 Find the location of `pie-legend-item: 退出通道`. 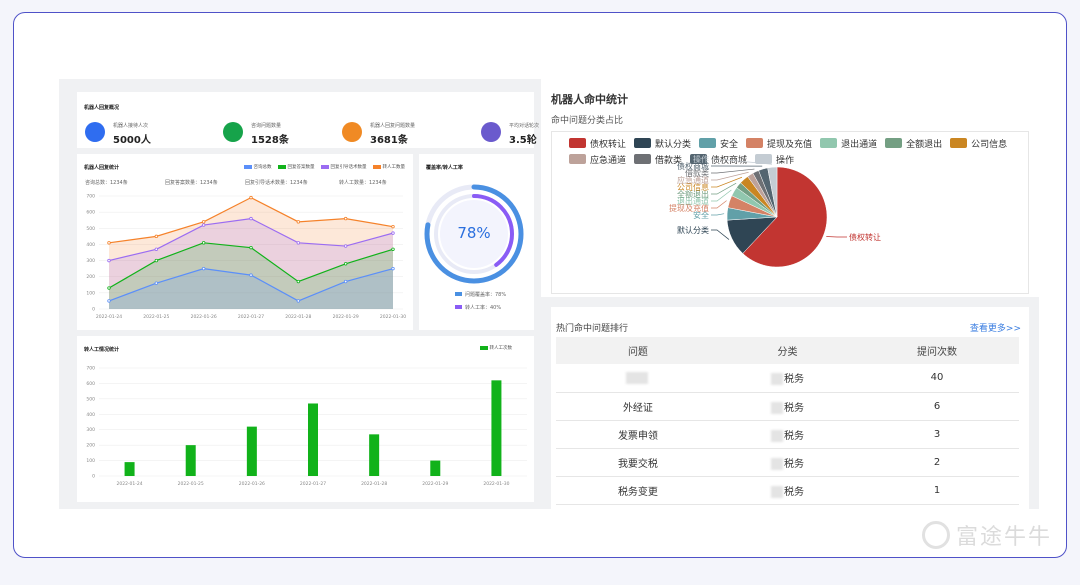

pie-legend-item: 退出通道 is located at coordinates (848, 143).